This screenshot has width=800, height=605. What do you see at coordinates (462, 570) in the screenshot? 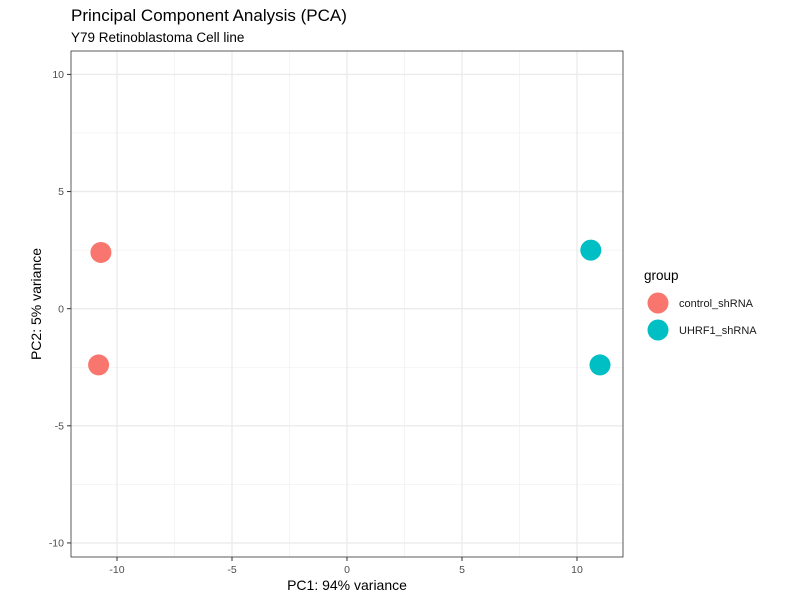
I see `x-tick-label: 5` at bounding box center [462, 570].